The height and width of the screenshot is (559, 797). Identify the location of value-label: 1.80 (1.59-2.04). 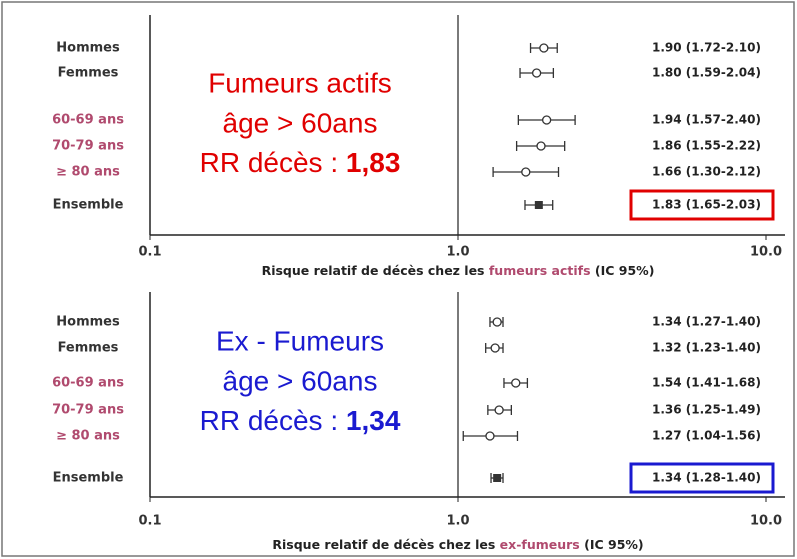
(706, 73).